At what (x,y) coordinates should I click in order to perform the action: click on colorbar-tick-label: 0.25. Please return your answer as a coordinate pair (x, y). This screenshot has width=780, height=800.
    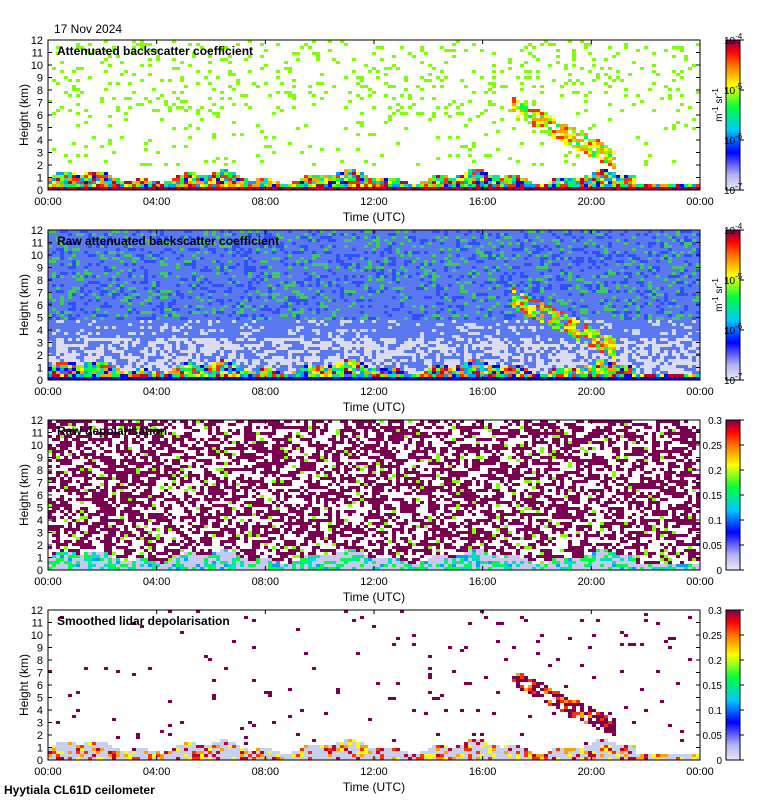
    Looking at the image, I should click on (713, 446).